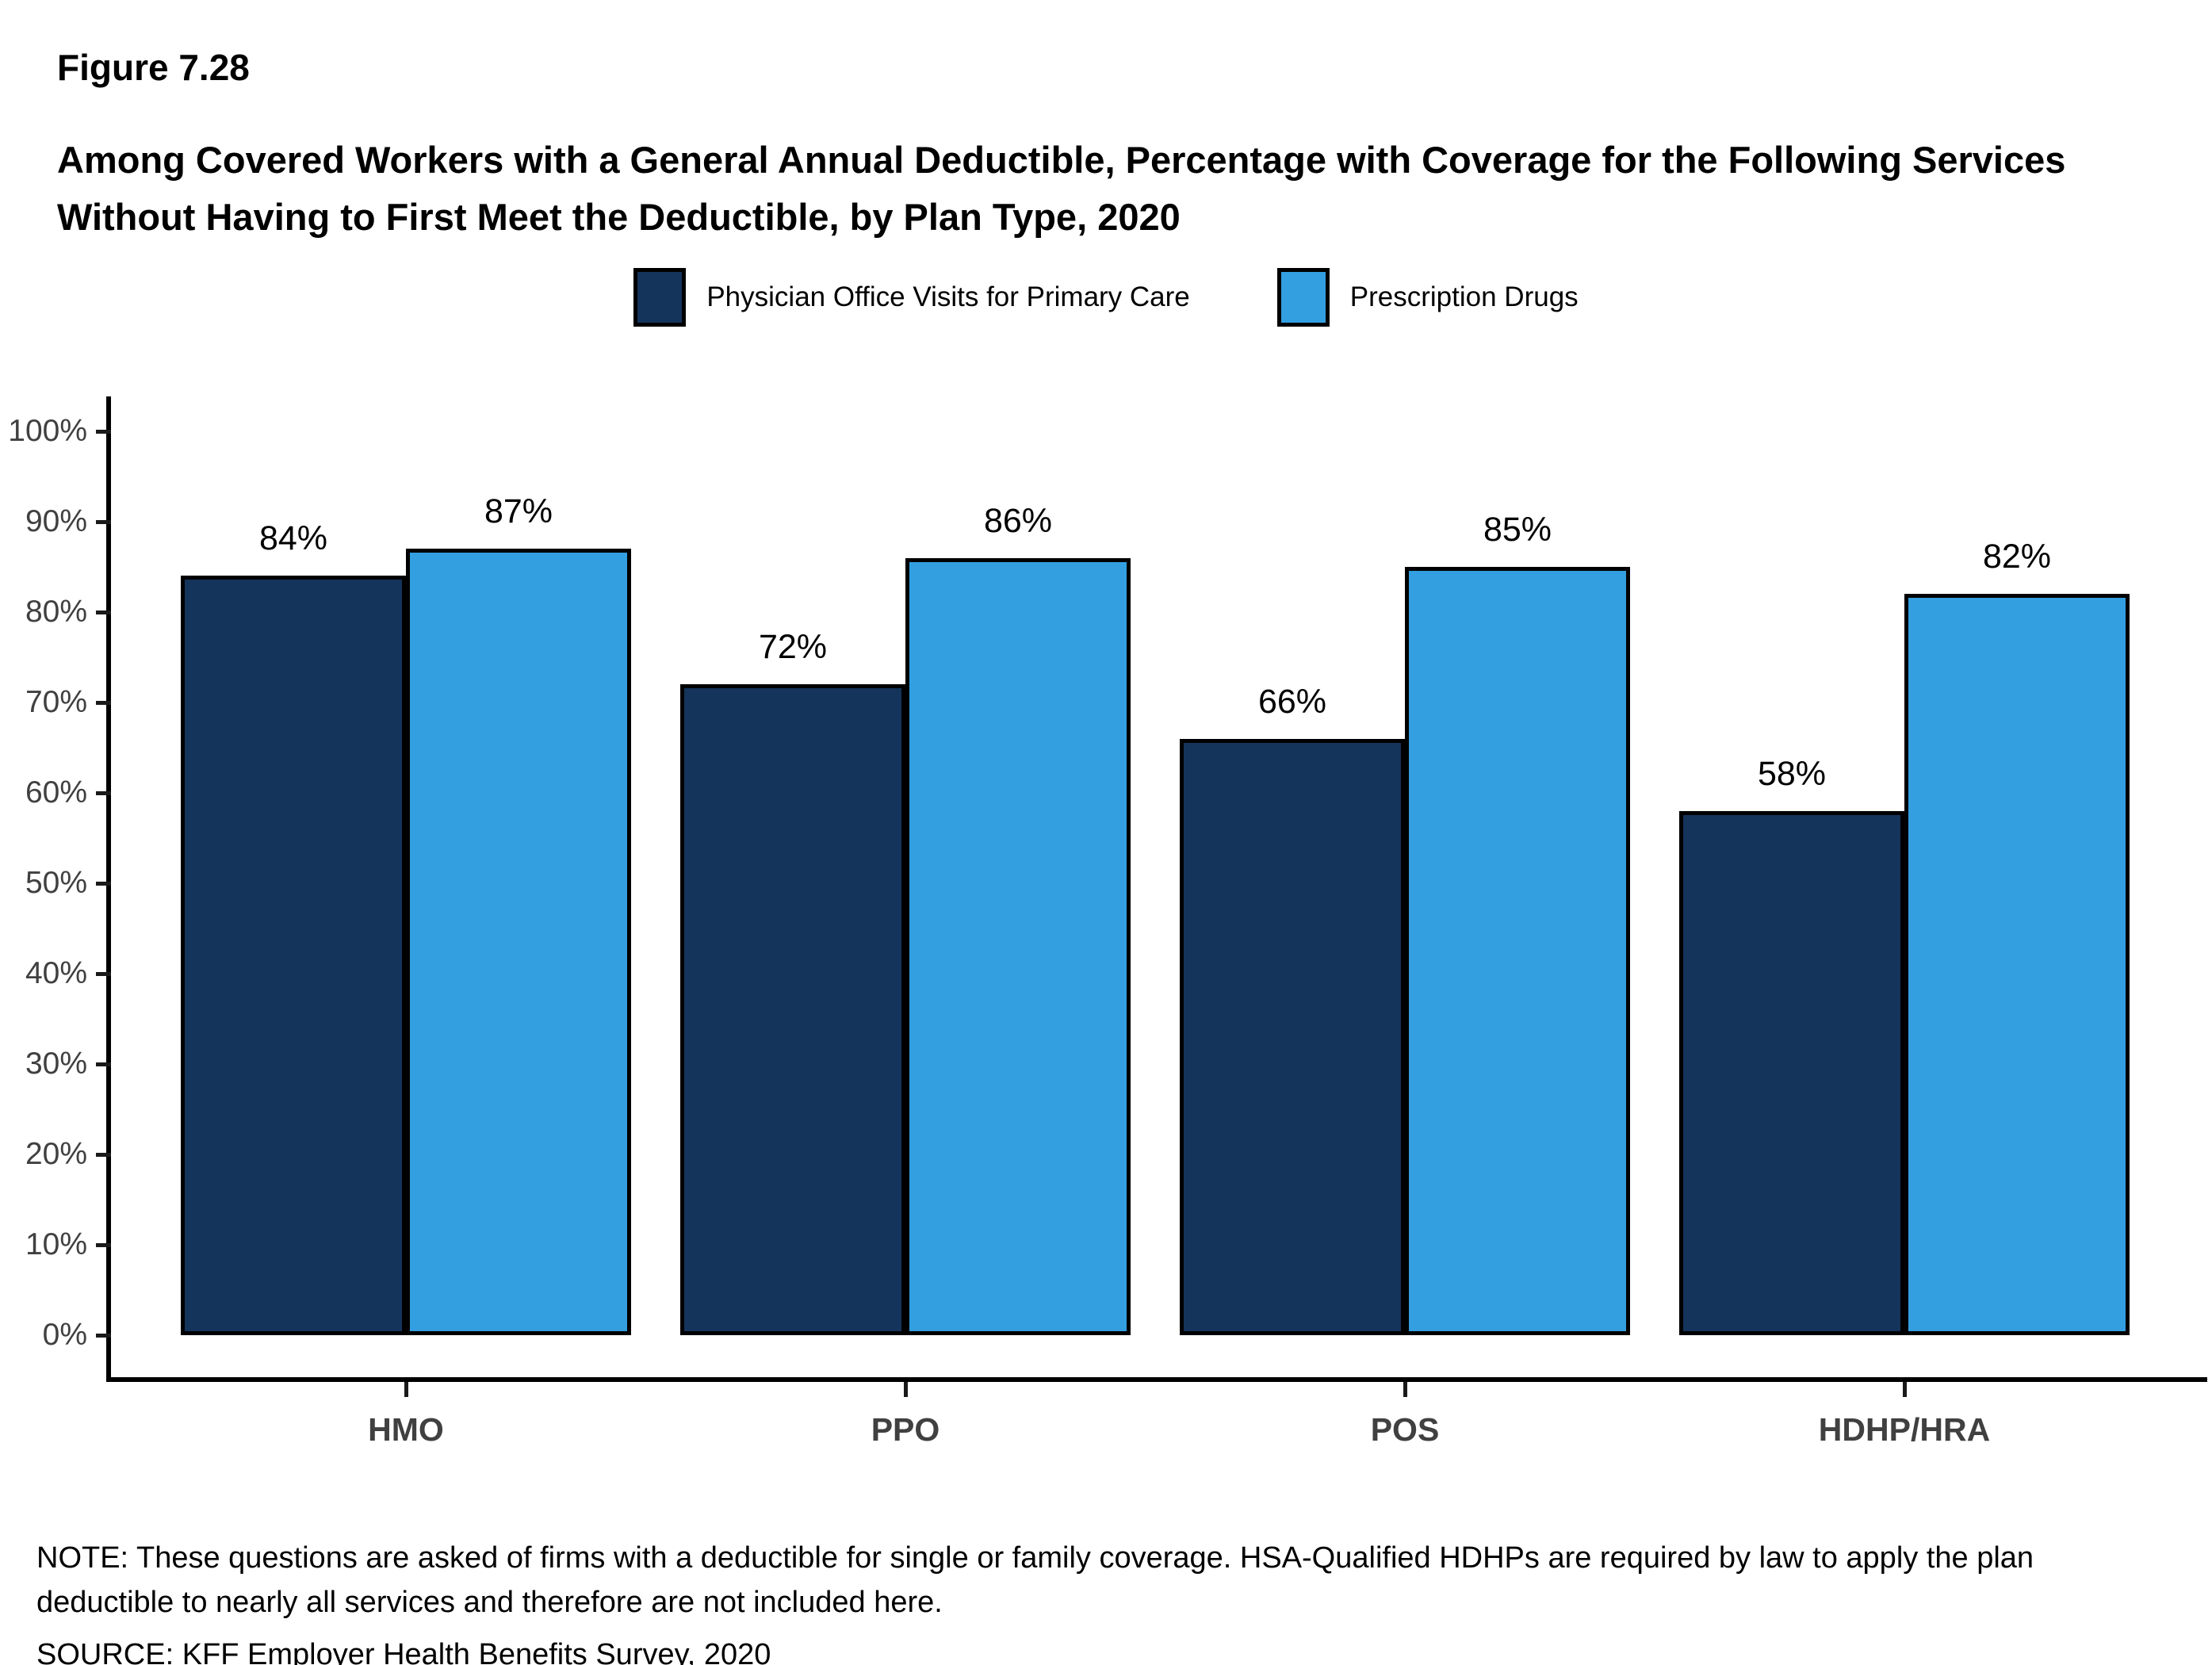 Image resolution: width=2212 pixels, height=1665 pixels. I want to click on y-tick-label: 10%, so click(56, 1244).